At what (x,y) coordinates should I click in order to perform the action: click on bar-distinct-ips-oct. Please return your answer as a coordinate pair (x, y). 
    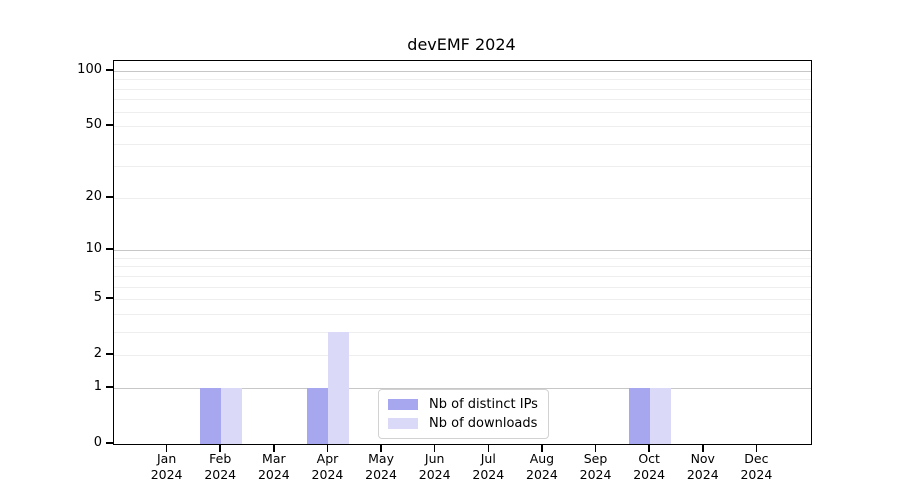
    Looking at the image, I should click on (640, 415).